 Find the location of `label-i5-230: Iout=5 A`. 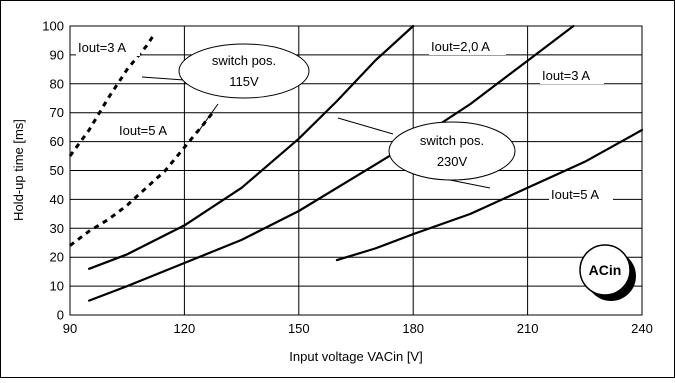

label-i5-230: Iout=5 A is located at coordinates (575, 194).